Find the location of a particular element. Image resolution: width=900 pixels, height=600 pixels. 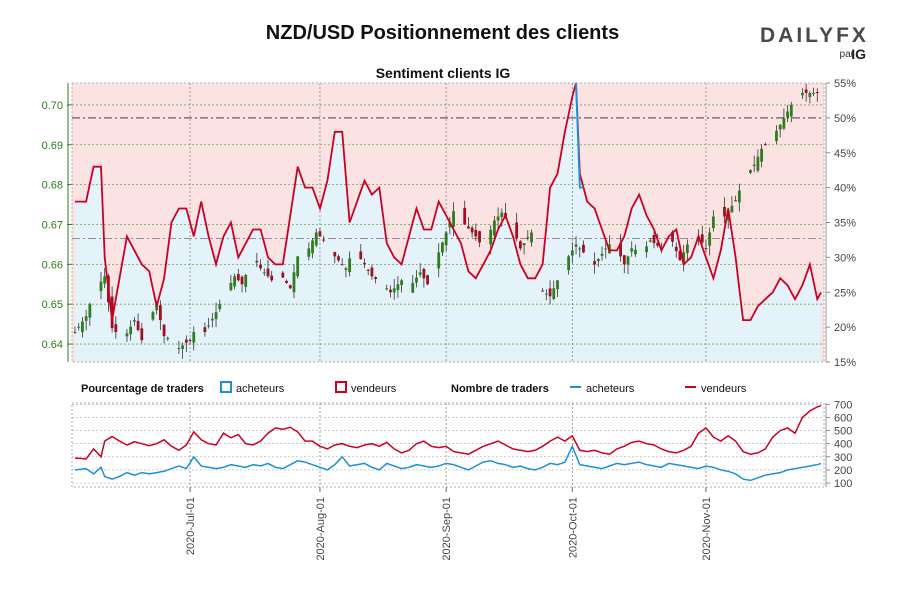

count-tick-label: 600 is located at coordinates (843, 418).